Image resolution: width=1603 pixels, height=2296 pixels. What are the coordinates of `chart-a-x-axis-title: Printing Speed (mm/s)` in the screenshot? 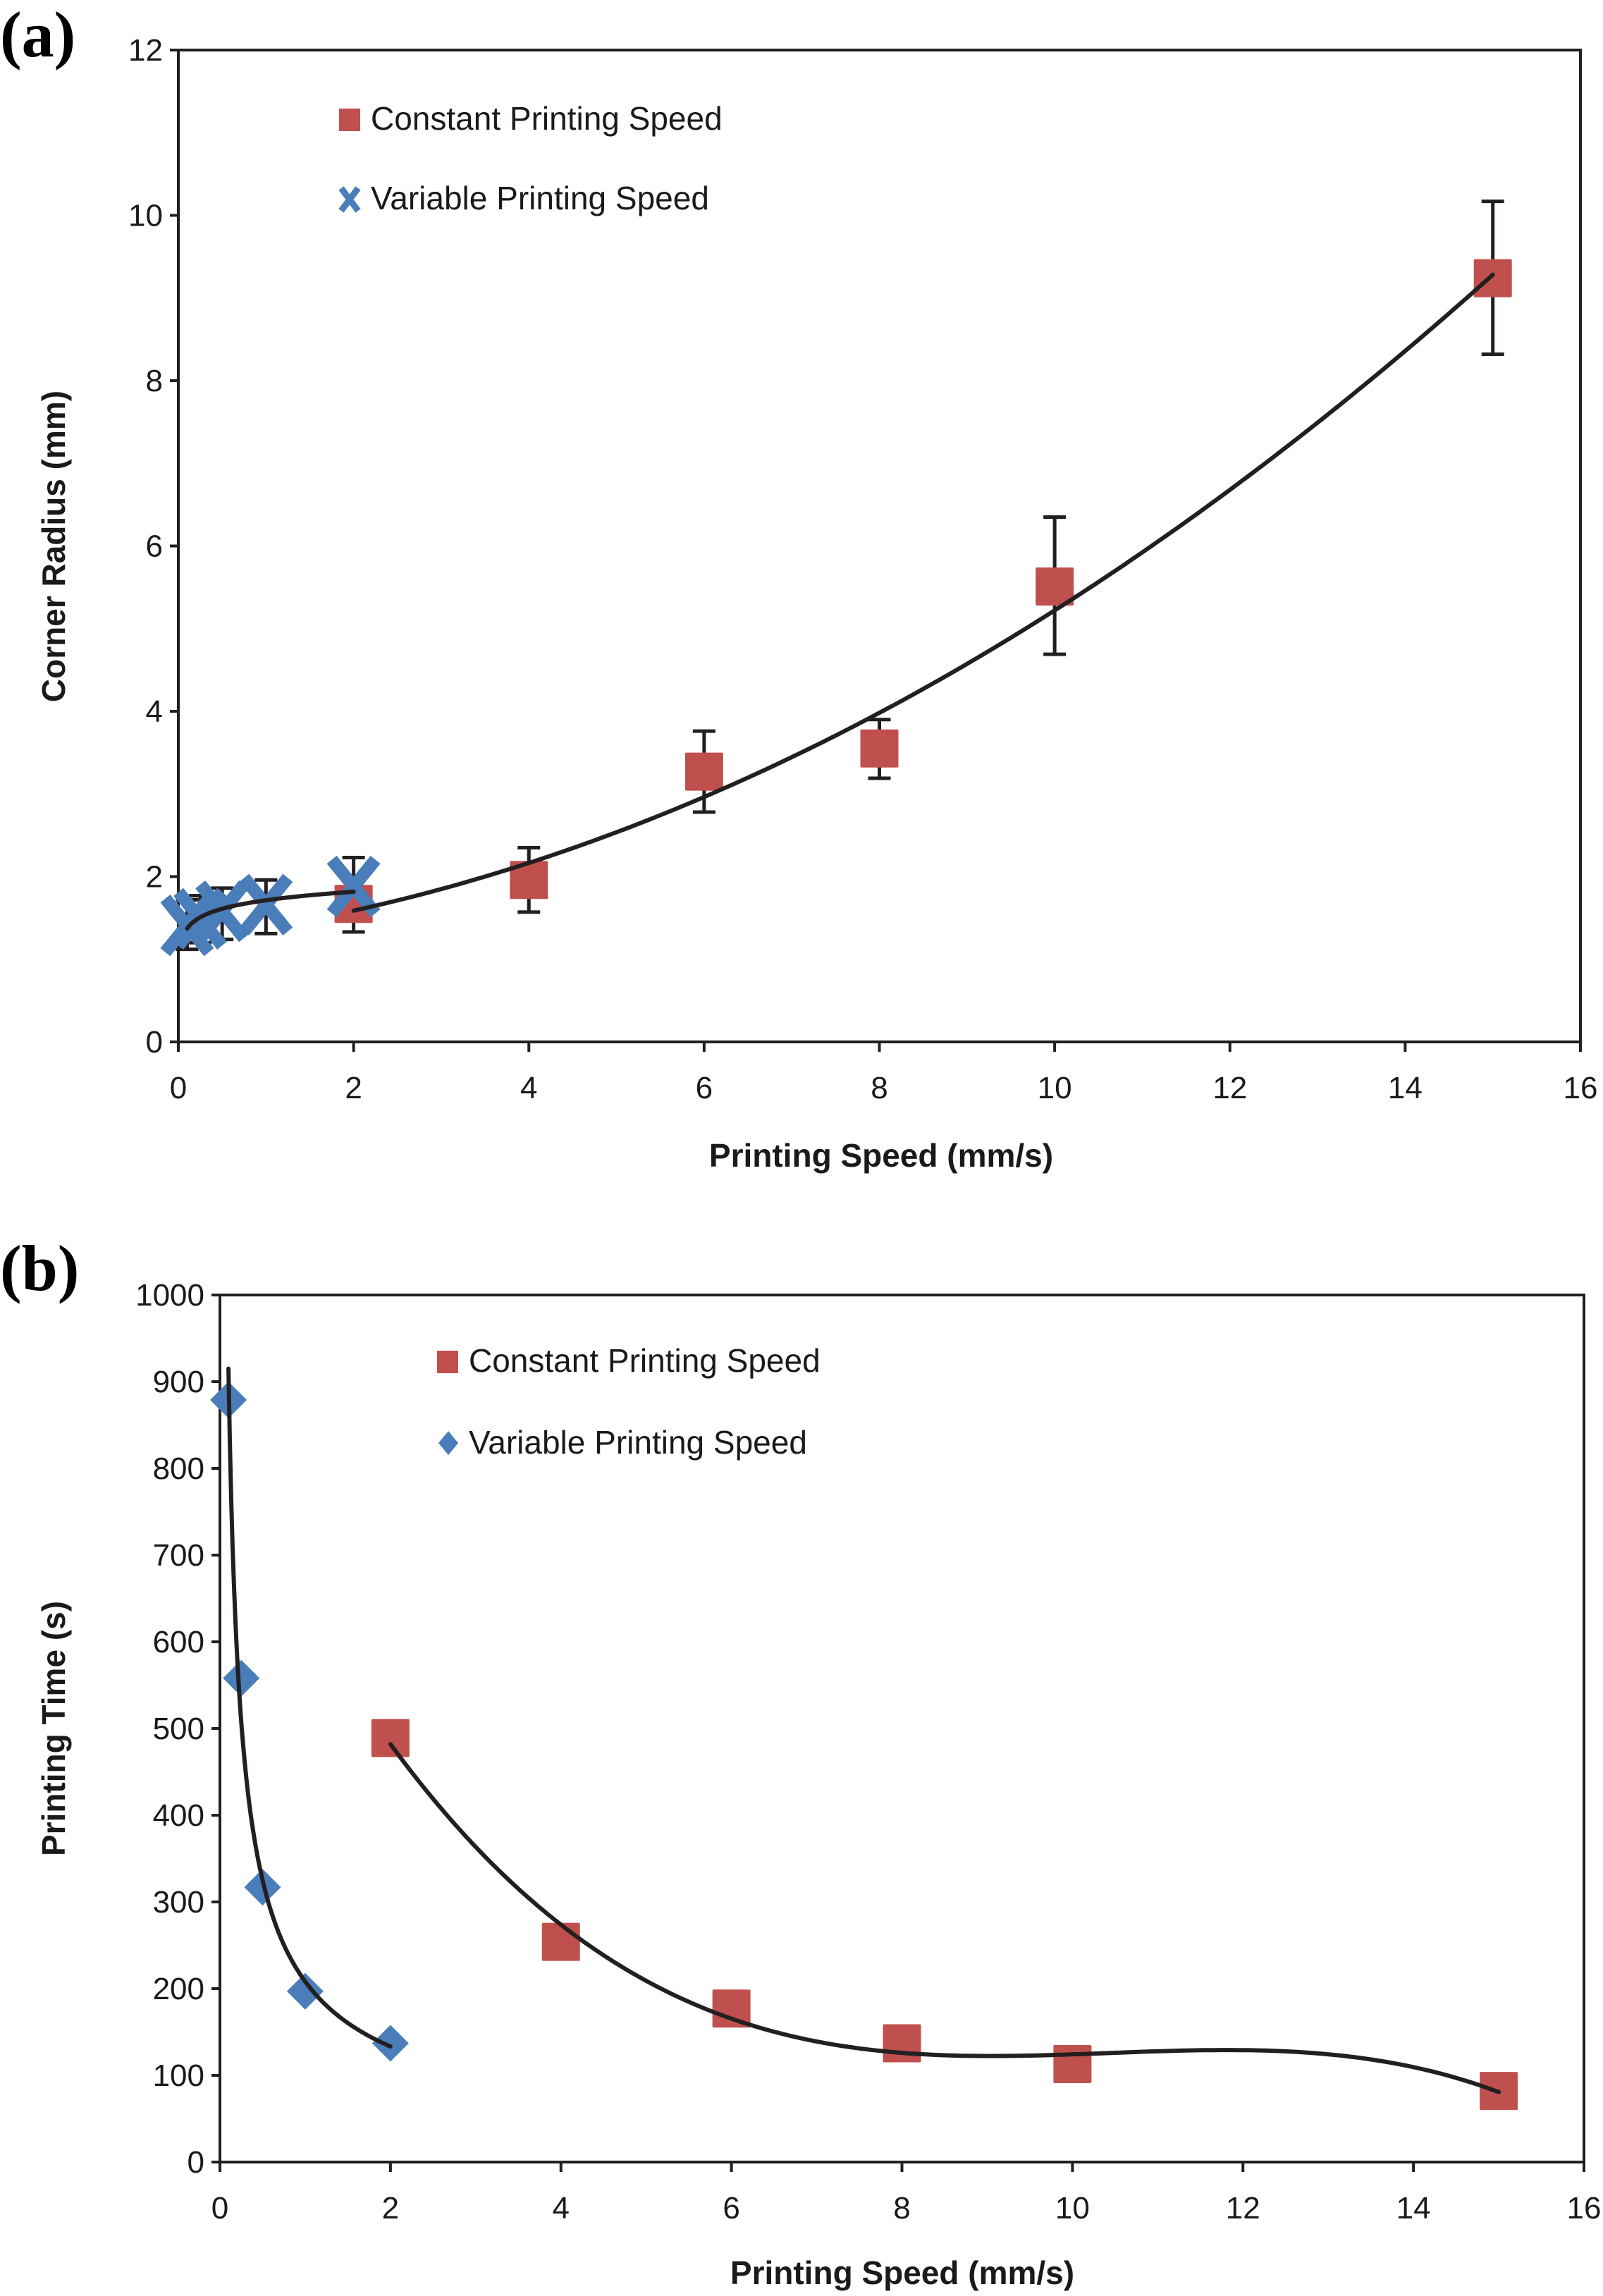 It's located at (881, 1155).